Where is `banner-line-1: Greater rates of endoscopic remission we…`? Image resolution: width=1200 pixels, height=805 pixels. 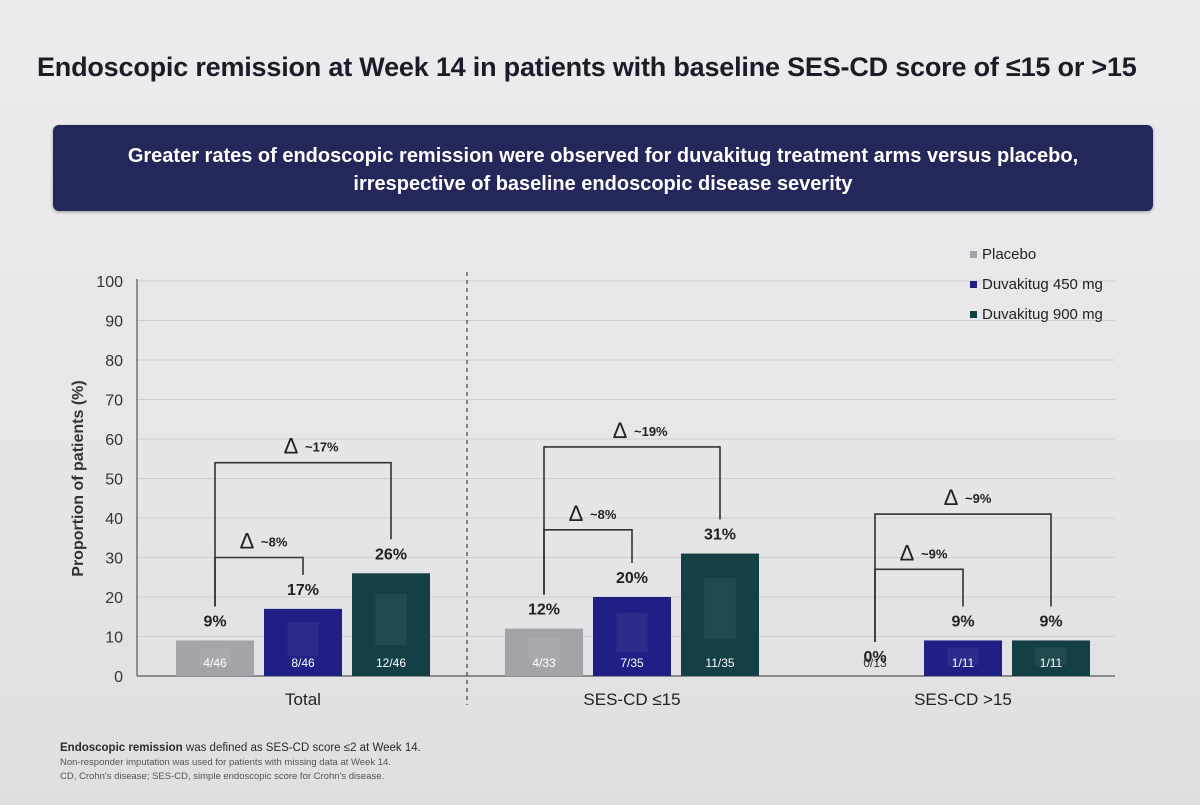 banner-line-1: Greater rates of endoscopic remission we… is located at coordinates (603, 156).